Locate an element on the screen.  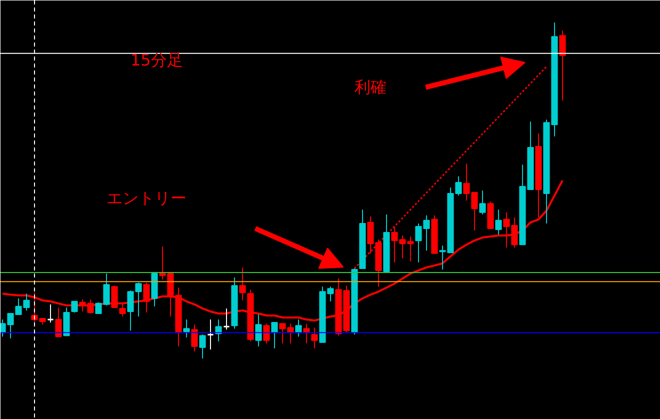
annotation: 利確 is located at coordinates (370, 86).